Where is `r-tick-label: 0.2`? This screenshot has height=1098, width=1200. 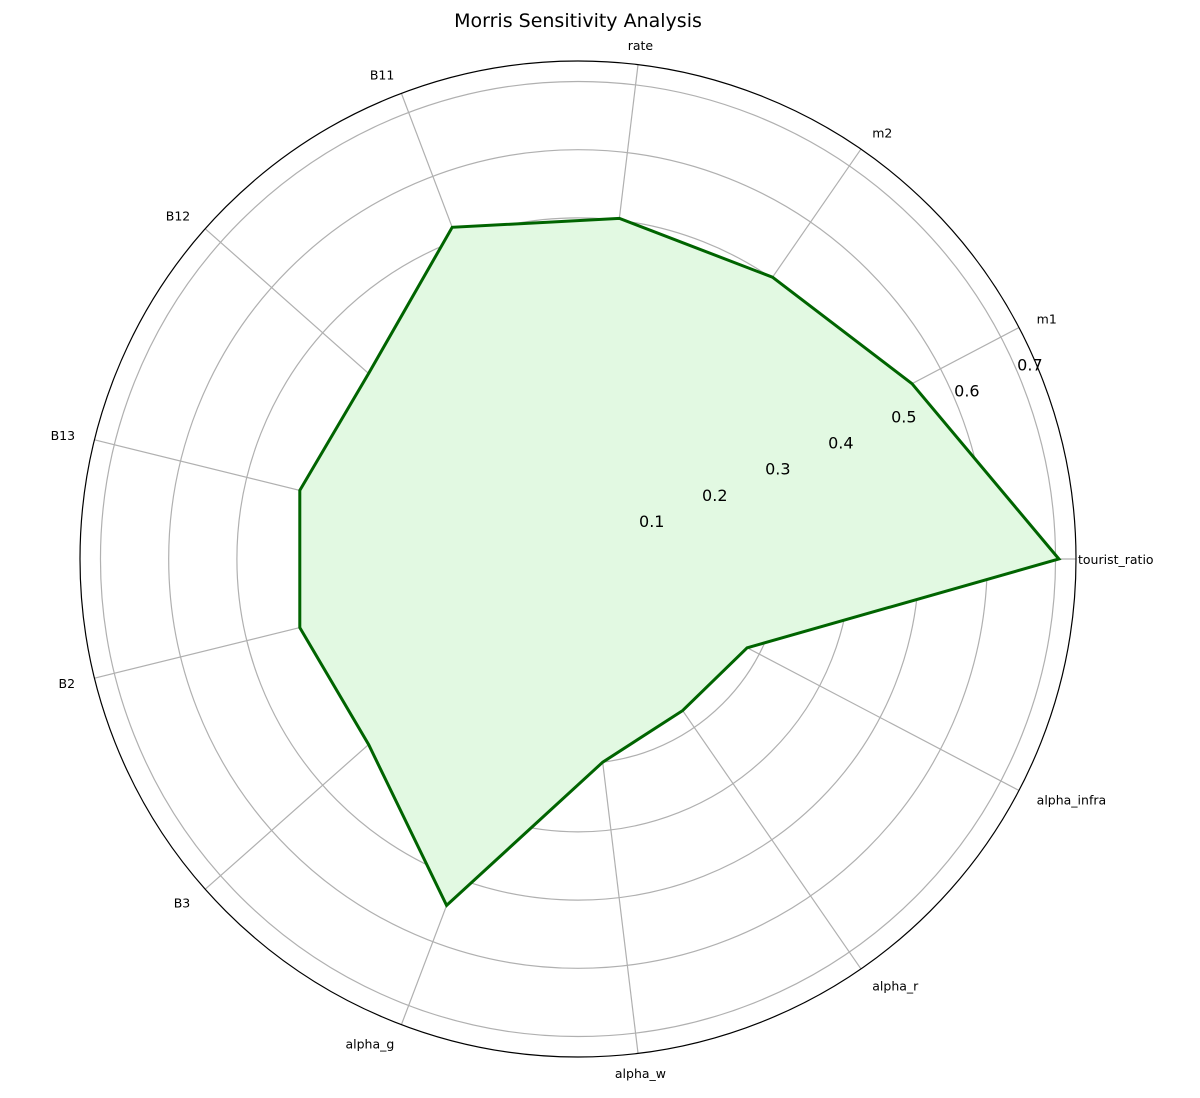 r-tick-label: 0.2 is located at coordinates (714, 495).